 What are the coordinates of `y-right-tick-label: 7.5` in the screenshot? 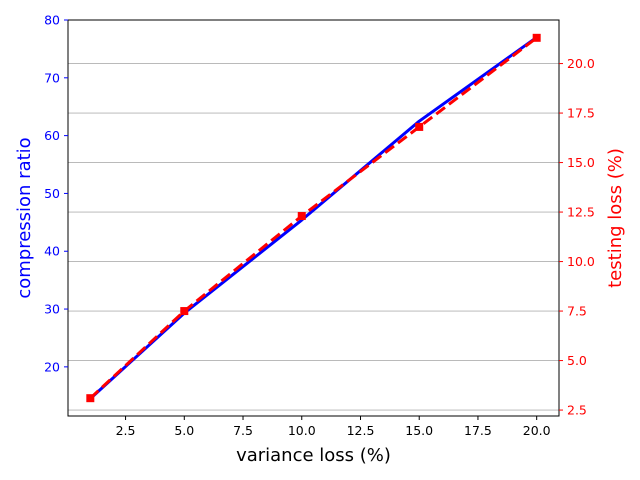 It's located at (577, 311).